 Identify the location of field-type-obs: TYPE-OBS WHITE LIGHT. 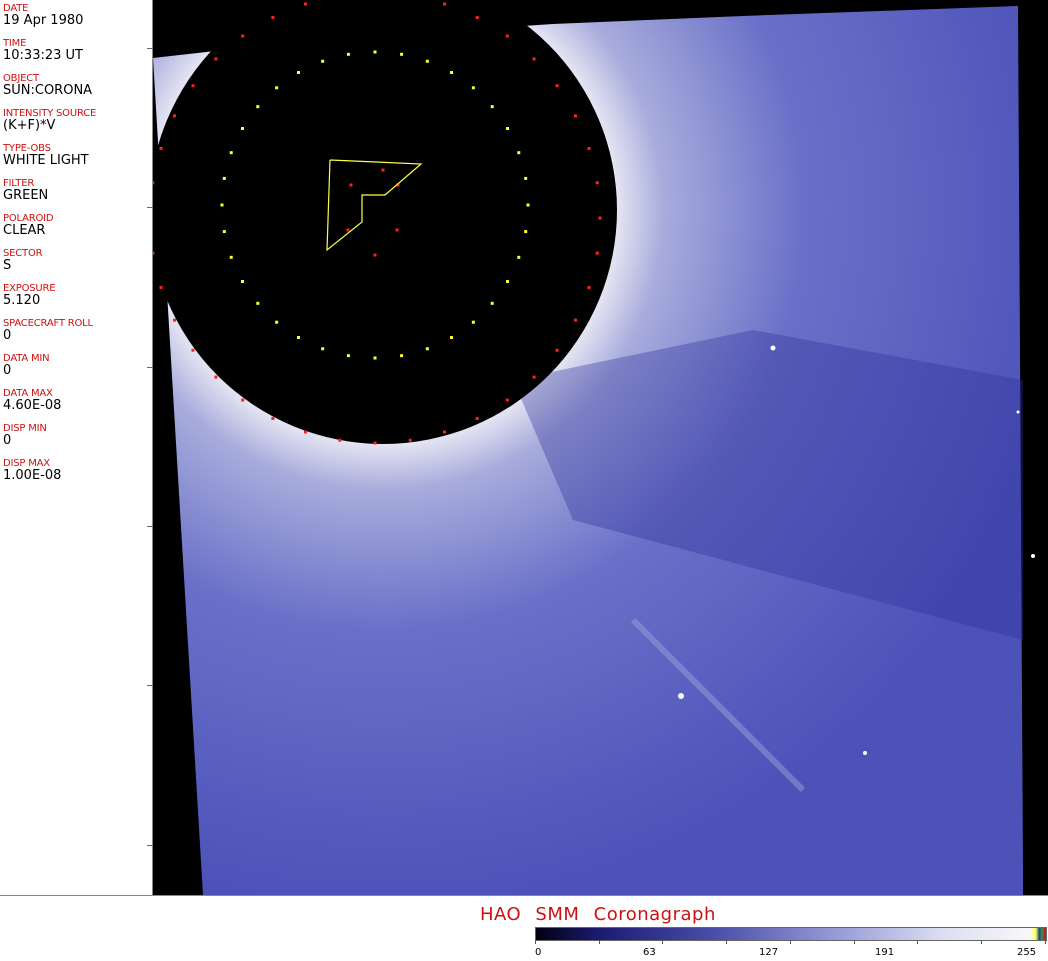
(76, 159).